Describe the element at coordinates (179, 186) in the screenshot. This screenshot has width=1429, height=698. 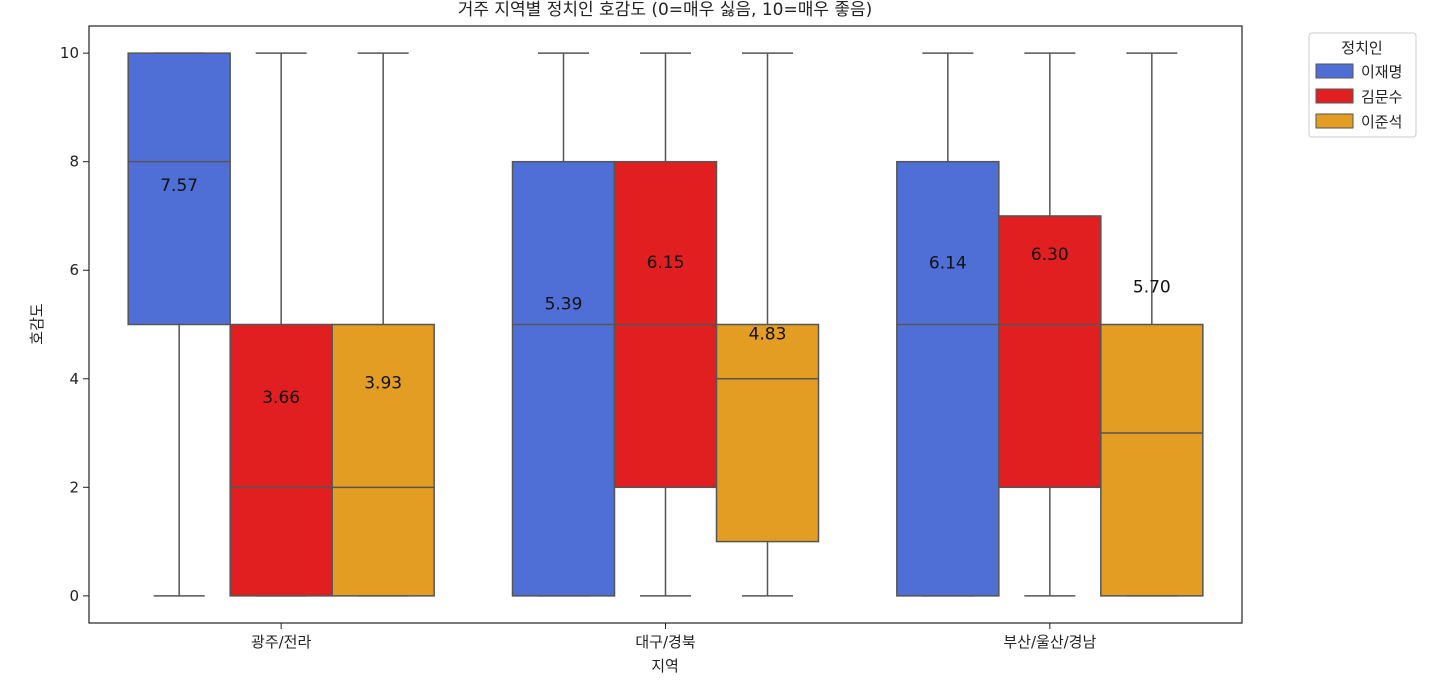
I see `mean-label: 7.57` at that location.